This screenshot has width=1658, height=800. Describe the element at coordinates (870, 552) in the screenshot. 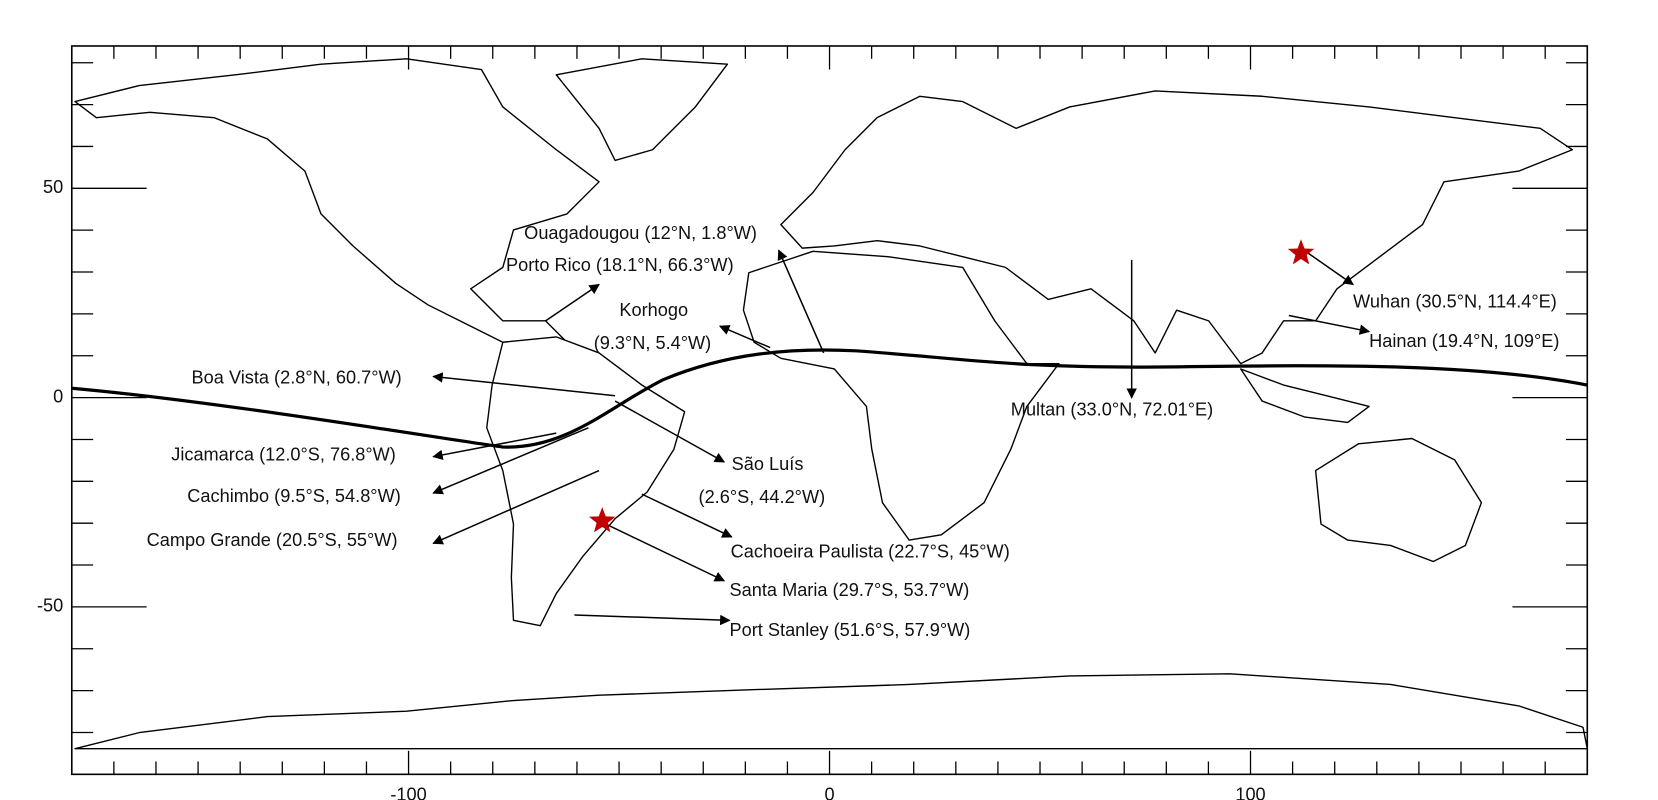

I see `station-label: Cachoeira Paulista (22.7°S, 45°W)` at that location.